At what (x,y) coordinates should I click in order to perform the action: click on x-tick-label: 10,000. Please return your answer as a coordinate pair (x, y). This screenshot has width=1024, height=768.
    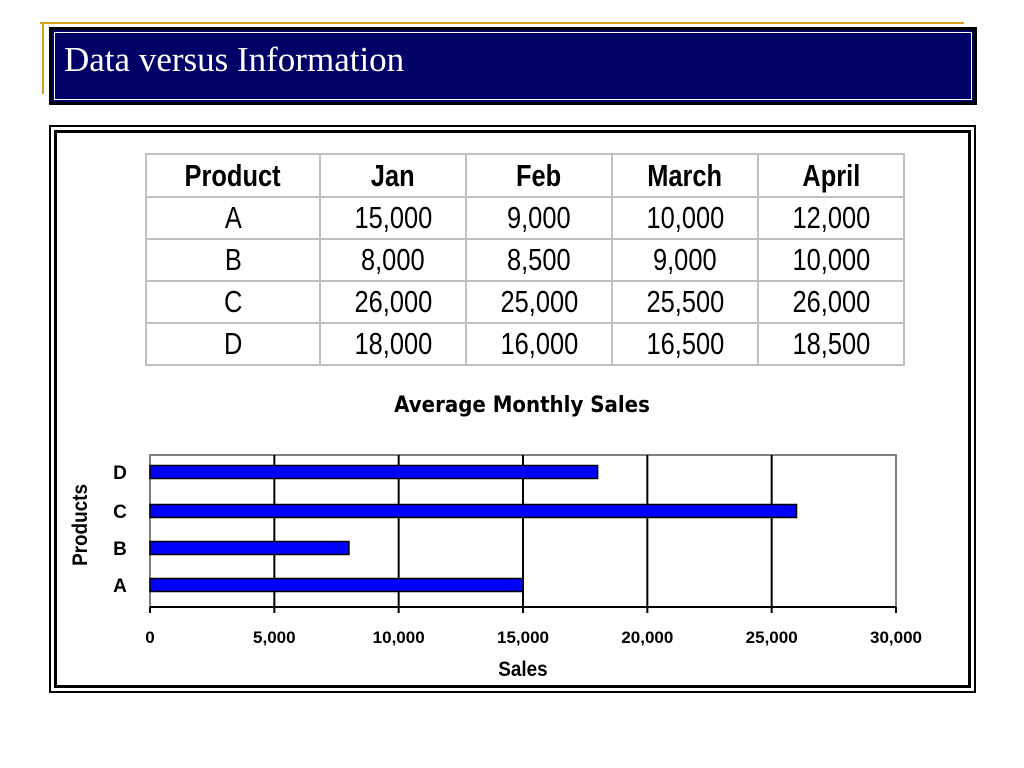
    Looking at the image, I should click on (399, 637).